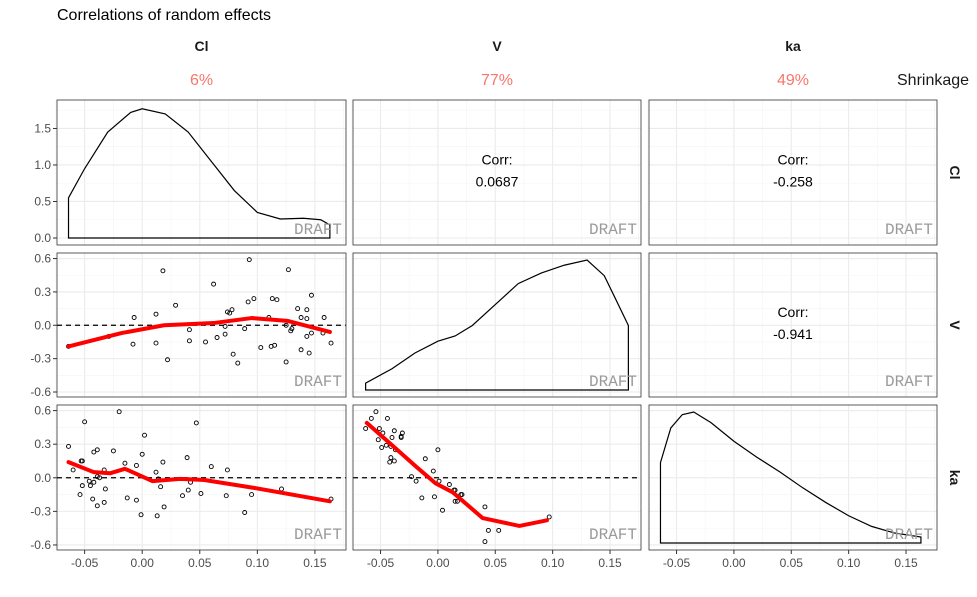 The height and width of the screenshot is (597, 977). Describe the element at coordinates (933, 80) in the screenshot. I see `shrinkage-label: Shrinkage` at that location.